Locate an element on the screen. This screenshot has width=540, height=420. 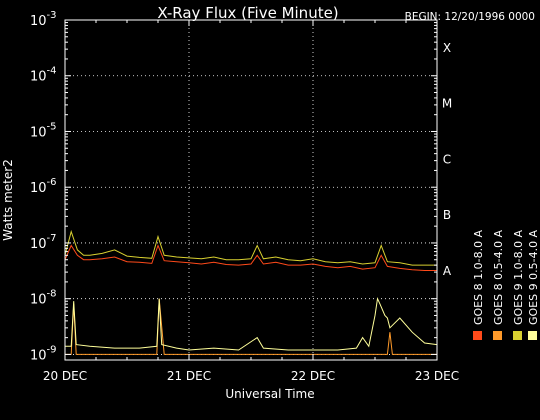
x-axis-label: Universal Time is located at coordinates (269, 394).